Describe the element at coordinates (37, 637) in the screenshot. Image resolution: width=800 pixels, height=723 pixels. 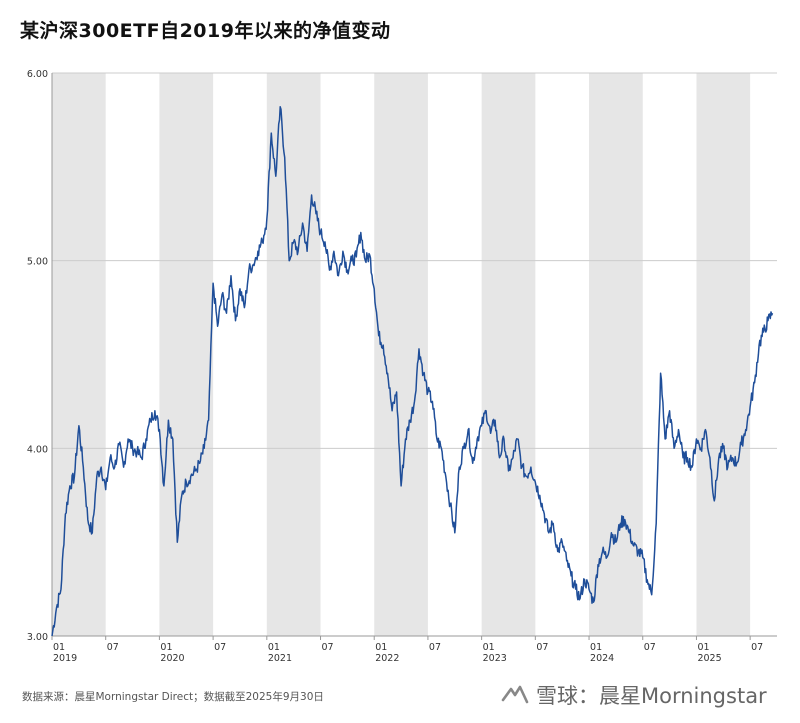
I see `y-tick-label-3.00: 3.00` at that location.